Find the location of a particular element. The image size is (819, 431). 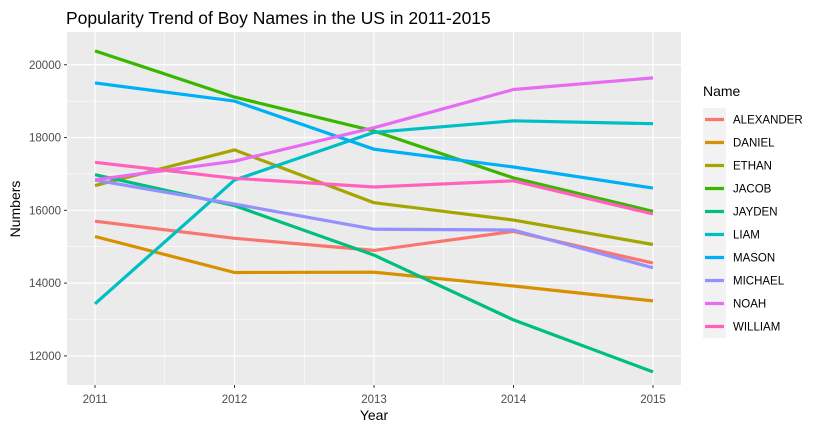

legend-label-jacob: JACOB is located at coordinates (752, 190).